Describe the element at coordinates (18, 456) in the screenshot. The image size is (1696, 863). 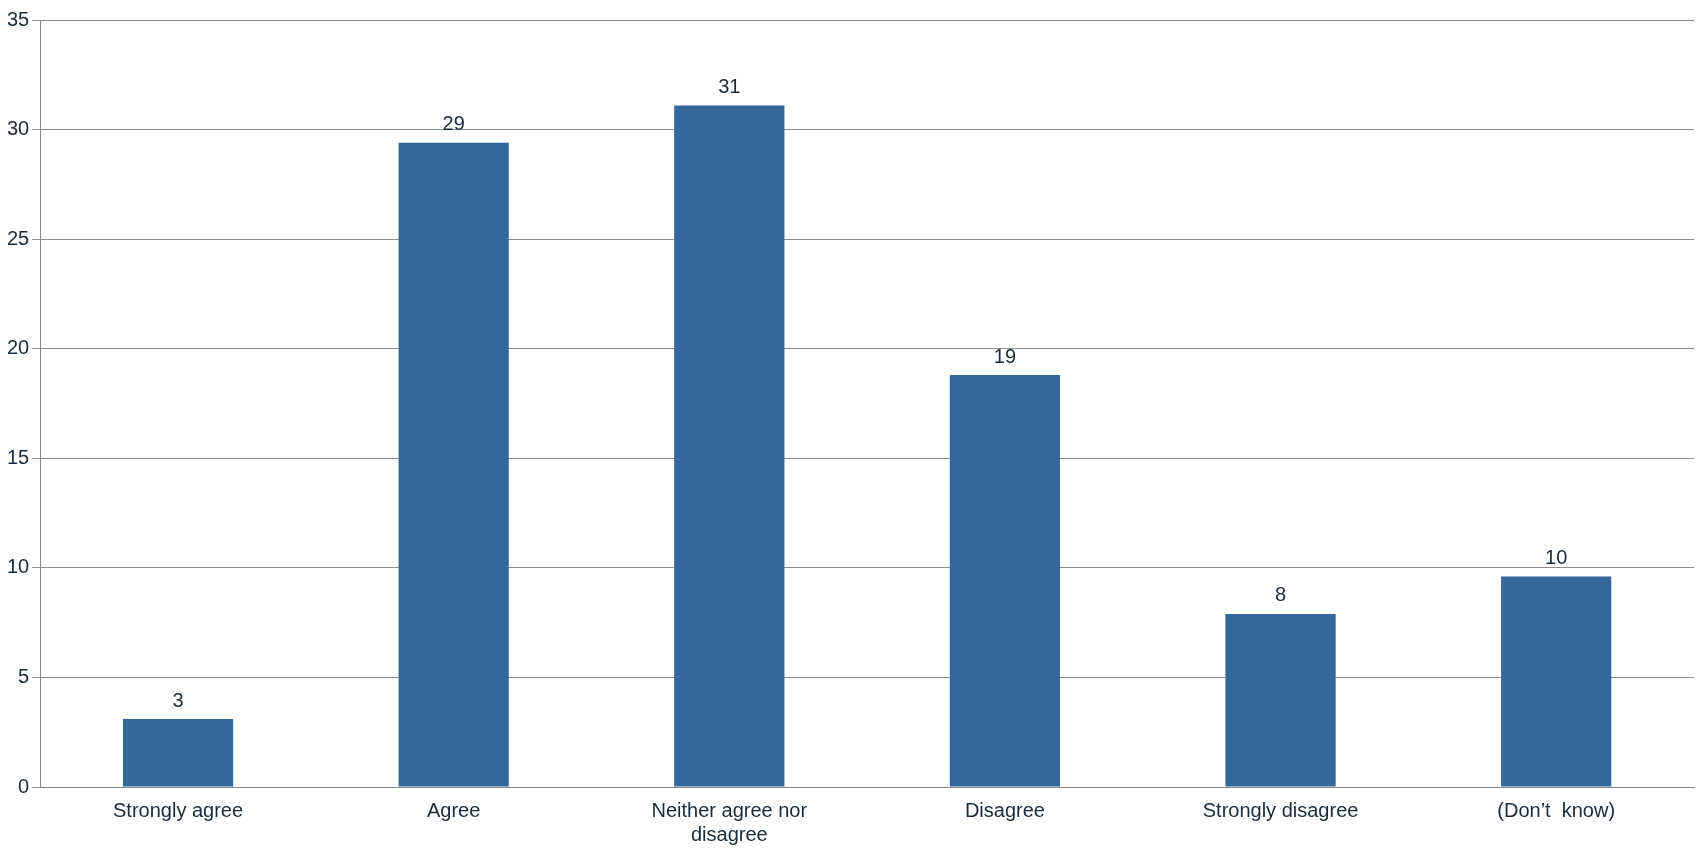
I see `y-tick-label: 15` at that location.